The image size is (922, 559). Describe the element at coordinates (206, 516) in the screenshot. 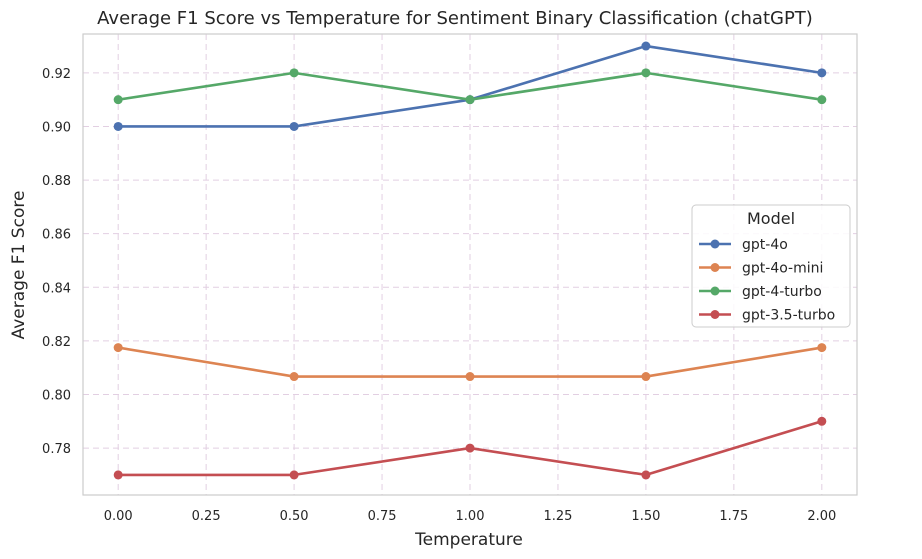

I see `x-tick-label: 0.25` at that location.